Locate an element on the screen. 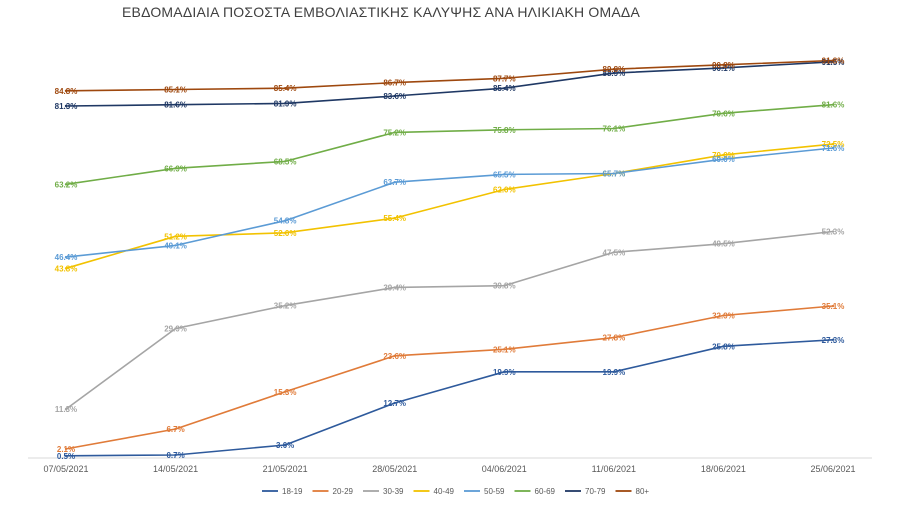 This screenshot has height=506, width=900. x-tick-label: 21/05/2021 is located at coordinates (285, 469).